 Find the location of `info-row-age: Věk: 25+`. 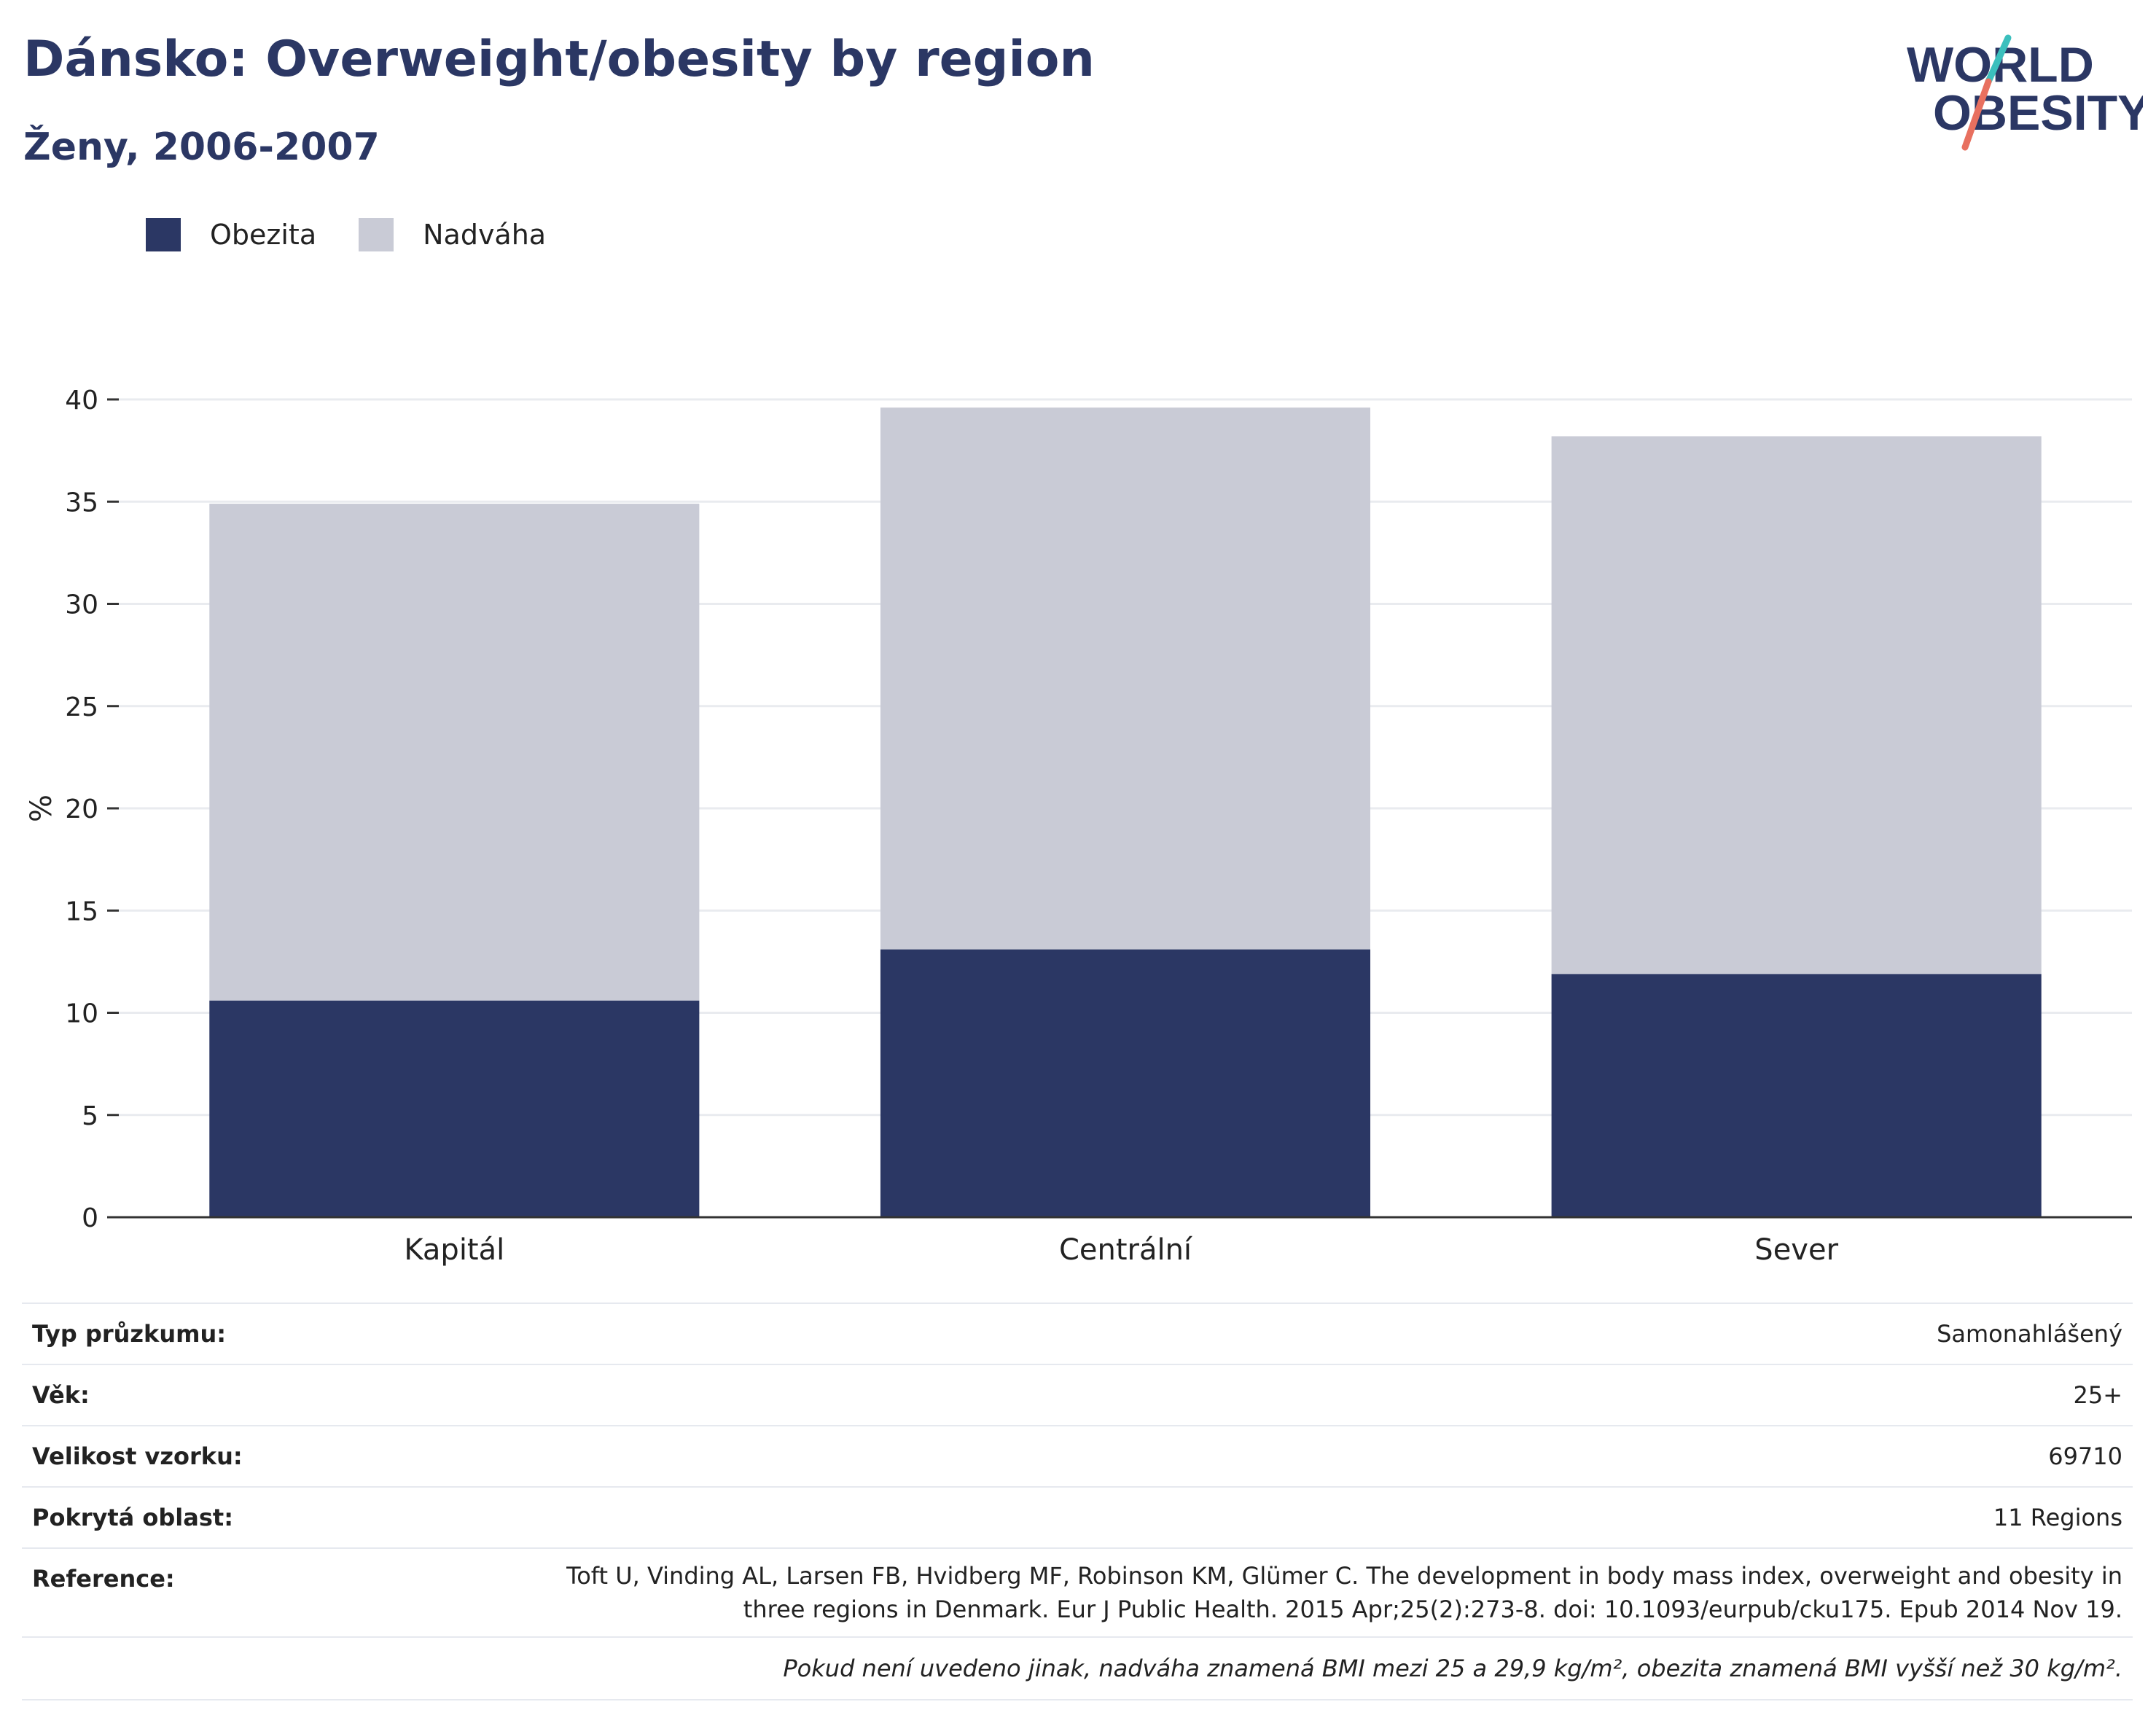

info-row-age: Věk: 25+ is located at coordinates (1077, 1395).